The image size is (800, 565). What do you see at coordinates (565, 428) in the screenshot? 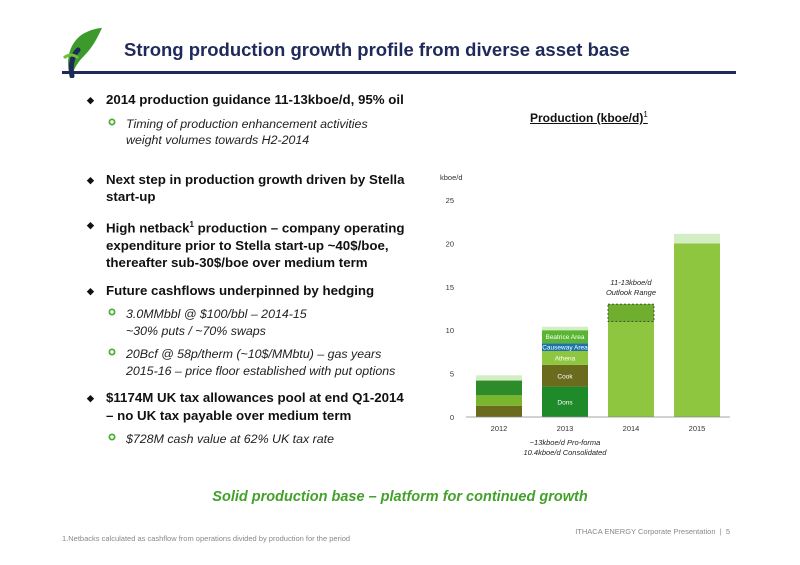
I see `x-tick-label: 2013` at bounding box center [565, 428].